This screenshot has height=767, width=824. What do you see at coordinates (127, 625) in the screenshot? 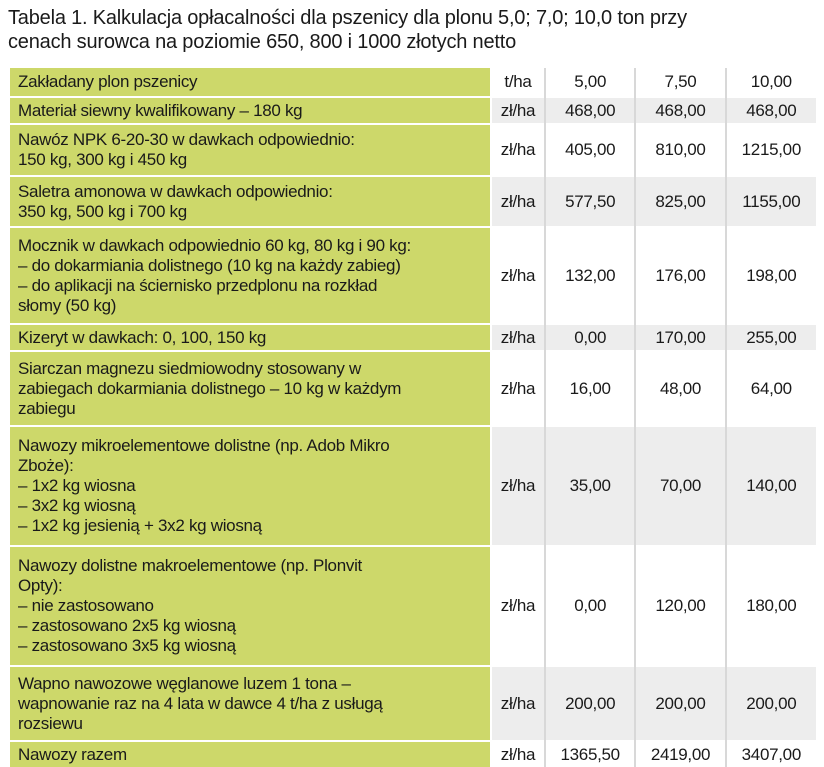
I see `label-line: – zastosowano 2x5 kg wiosną` at bounding box center [127, 625].